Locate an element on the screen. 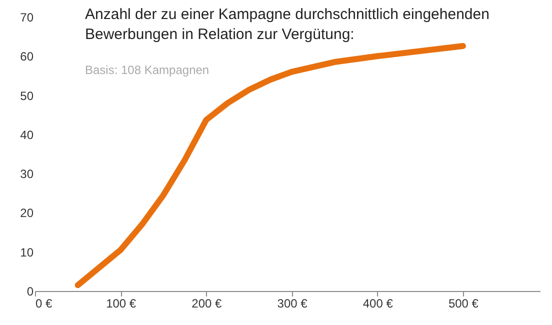 Image resolution: width=552 pixels, height=325 pixels. x-tick-label: 0 € is located at coordinates (44, 303).